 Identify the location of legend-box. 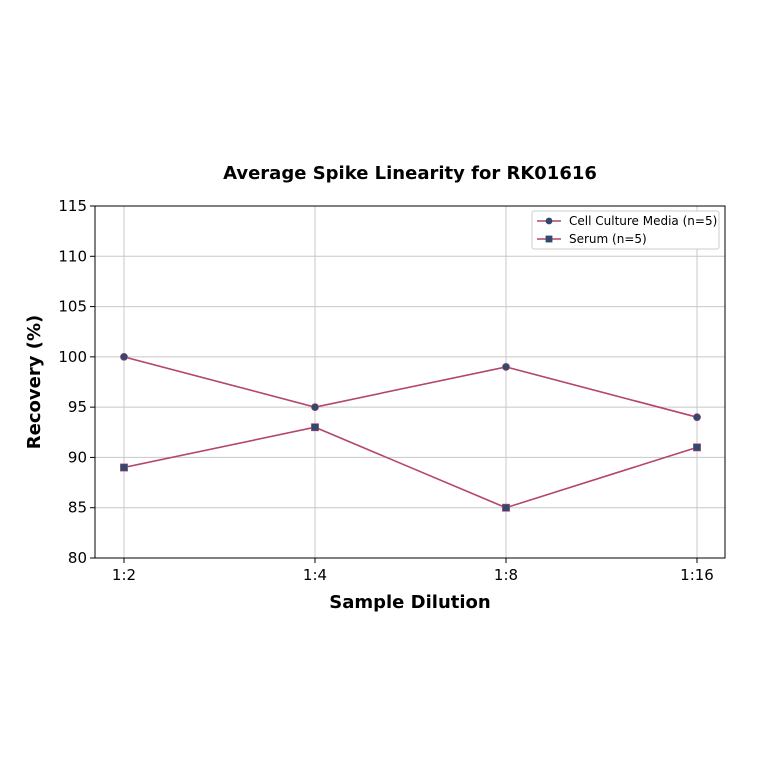
(625, 230).